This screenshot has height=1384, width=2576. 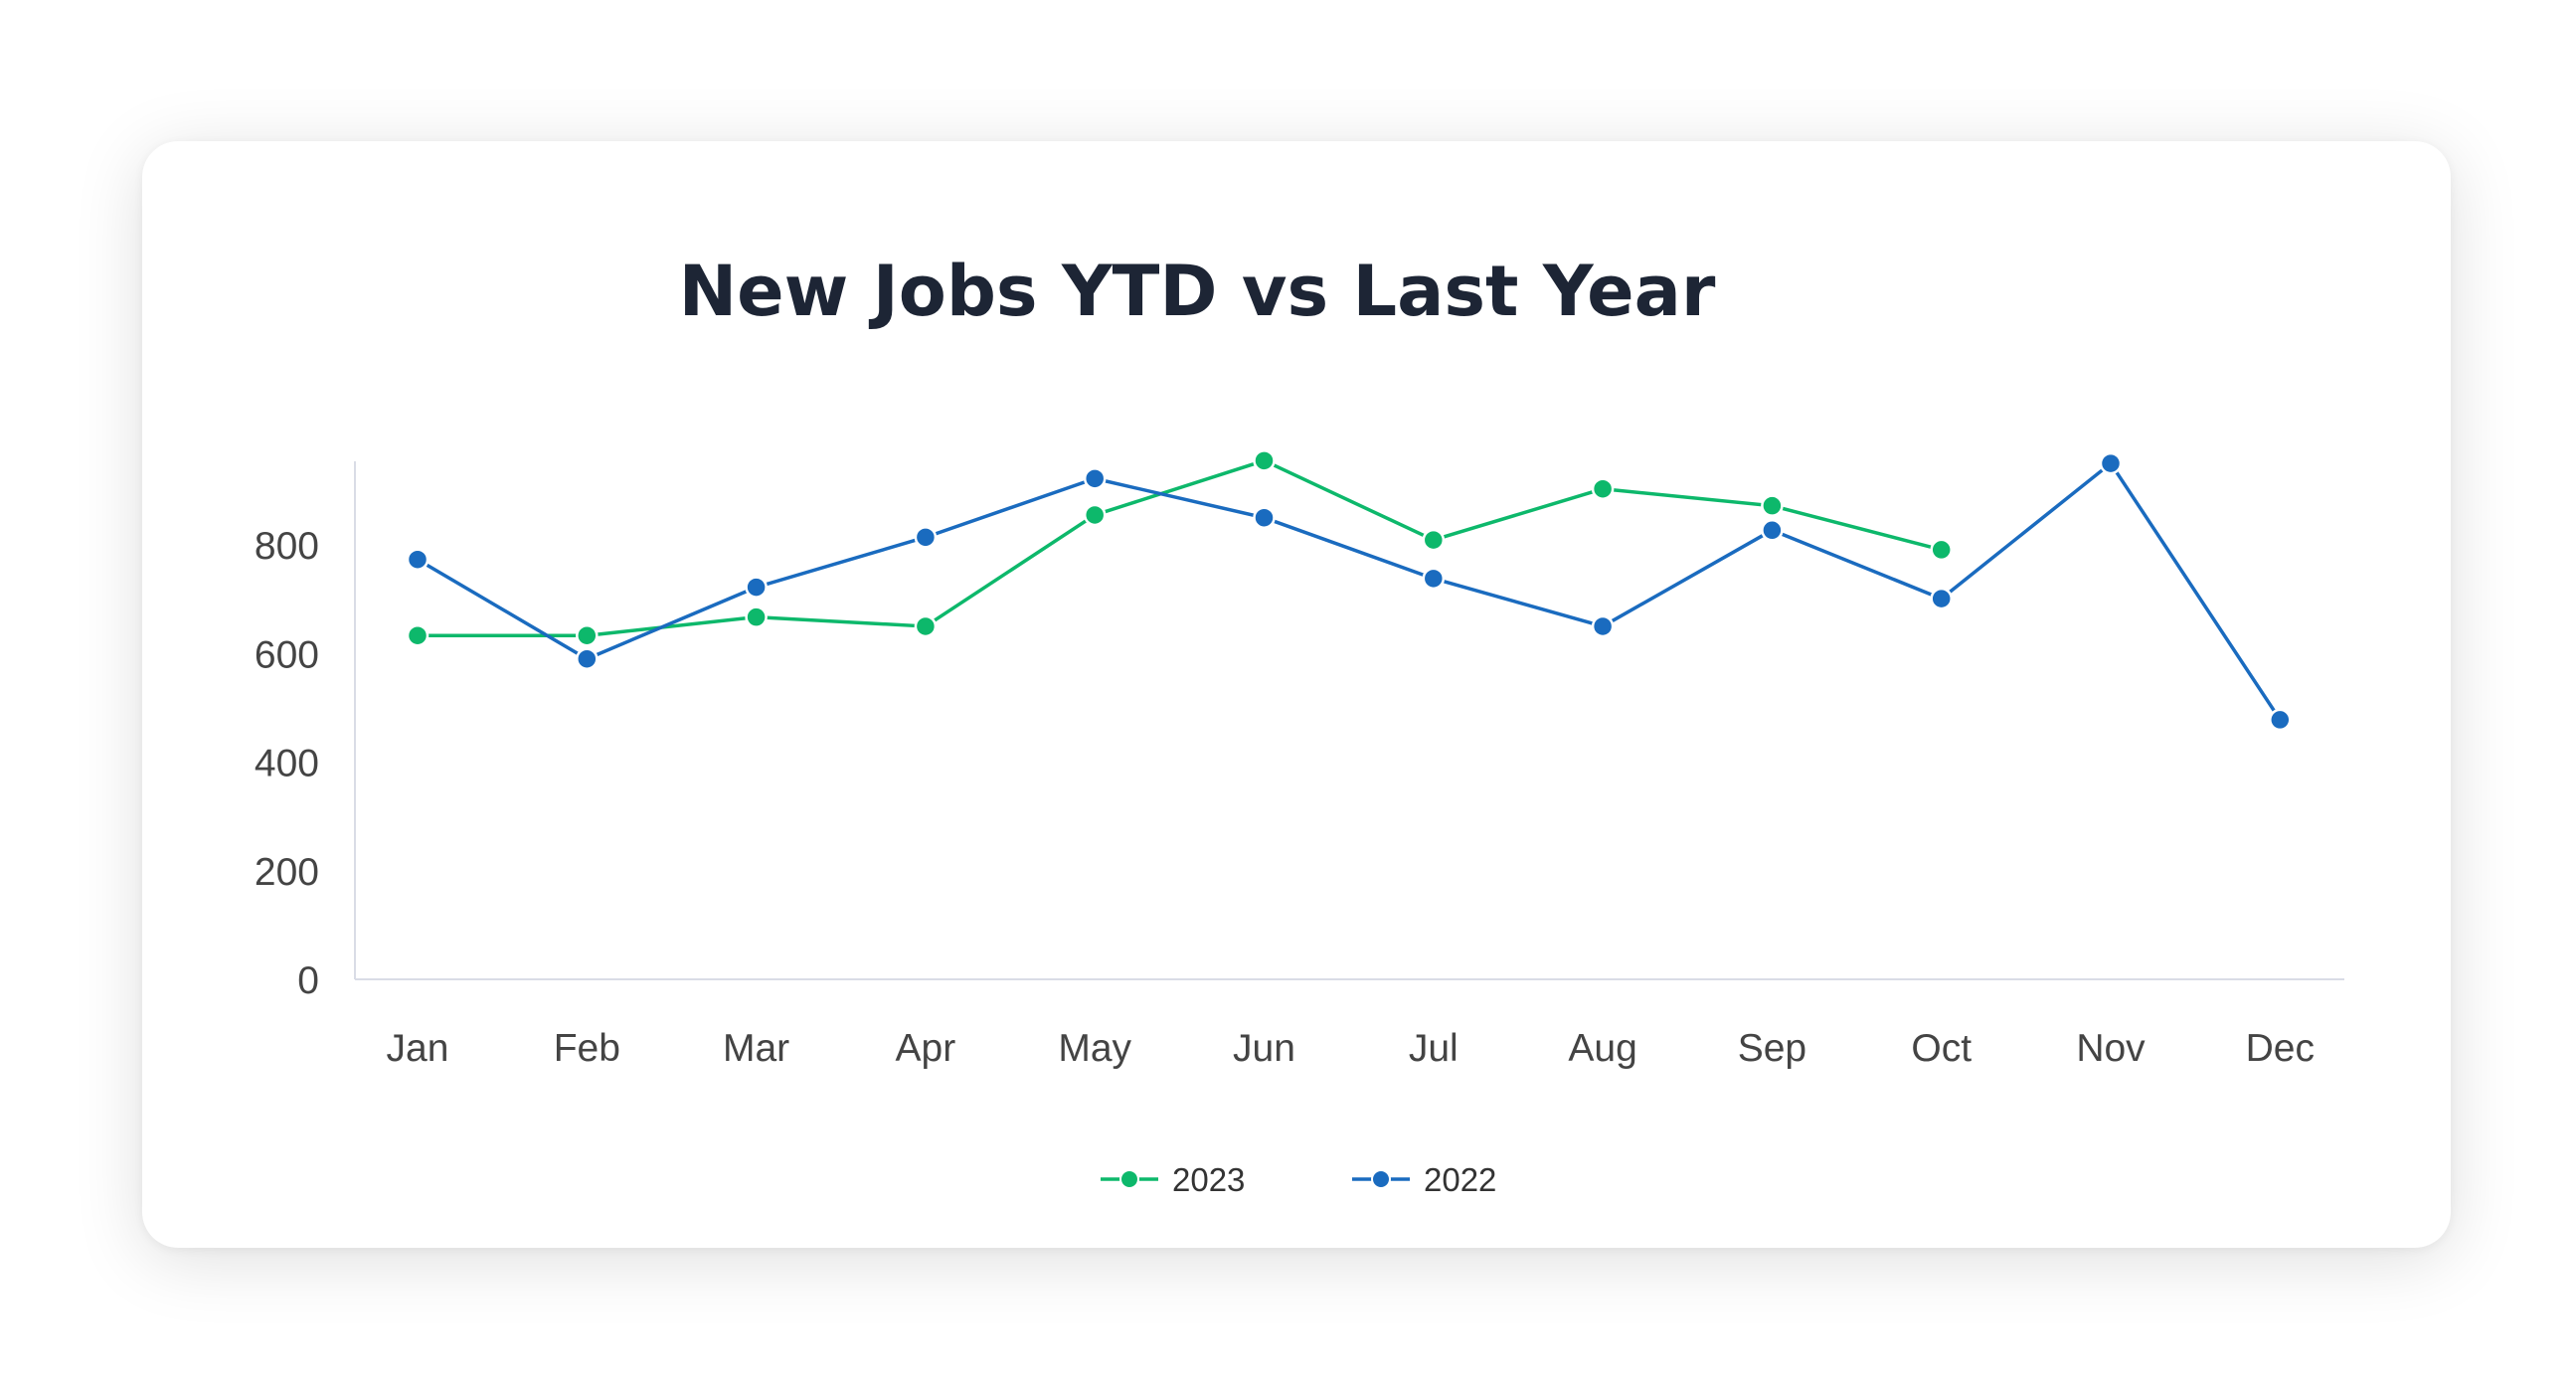 I want to click on chart-title: New Jobs YTD vs Last Year, so click(x=1197, y=291).